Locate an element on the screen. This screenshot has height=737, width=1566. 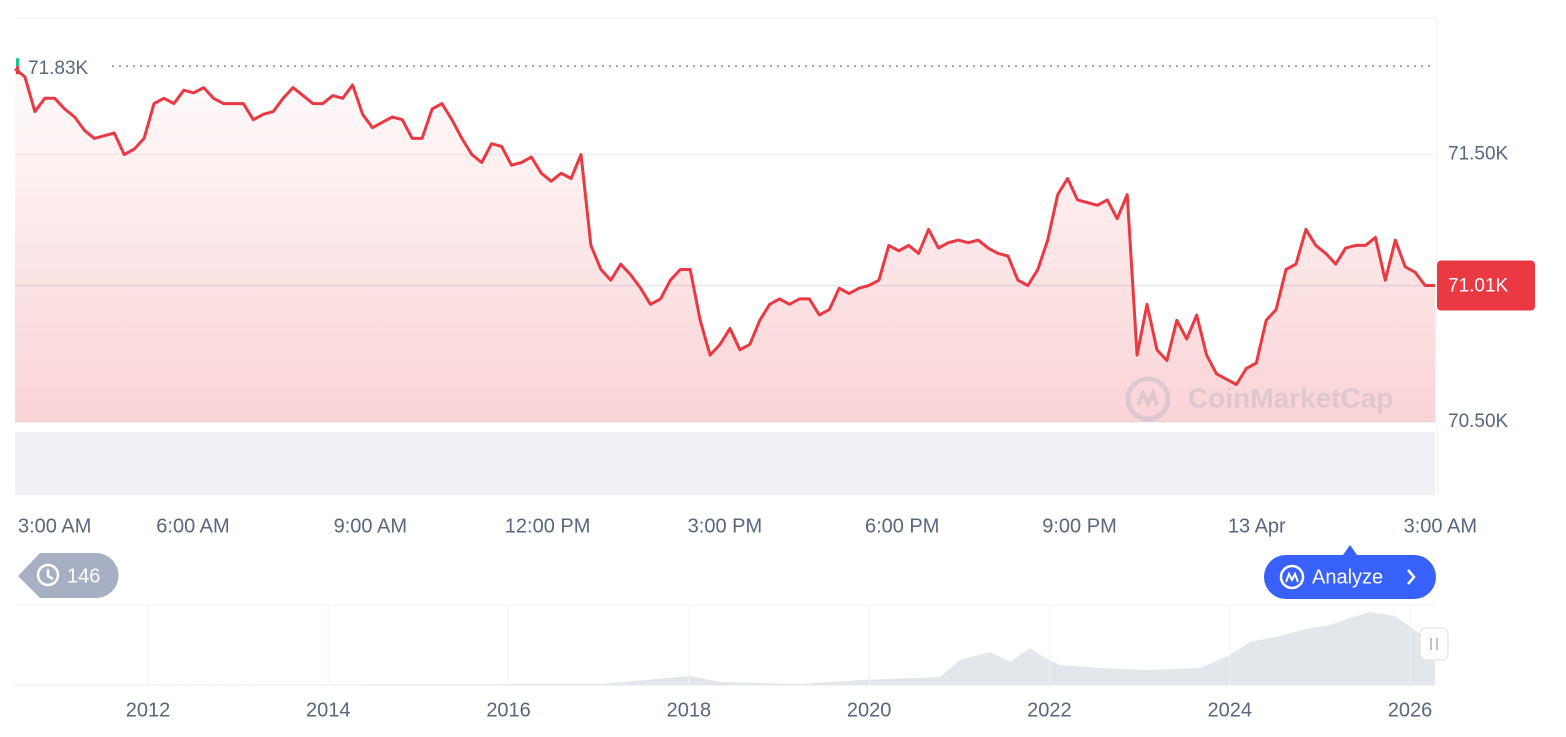
x-tick-label: 12:00 PM is located at coordinates (548, 526).